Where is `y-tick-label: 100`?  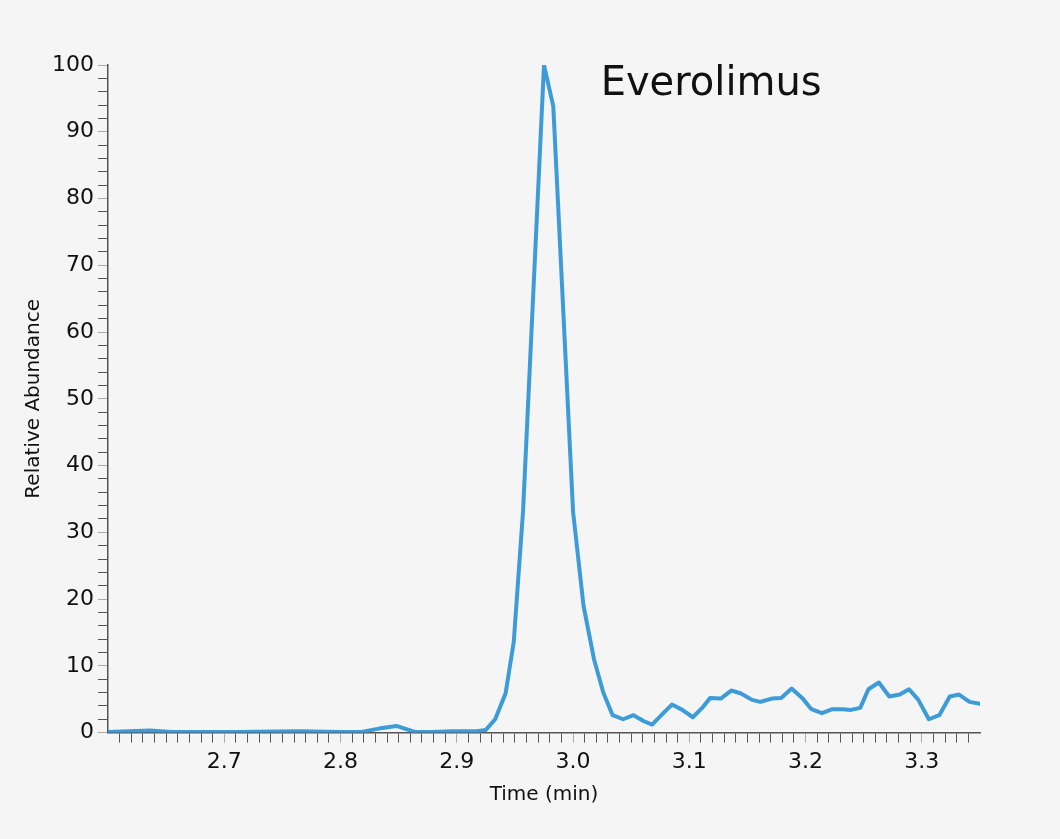 y-tick-label: 100 is located at coordinates (72, 63).